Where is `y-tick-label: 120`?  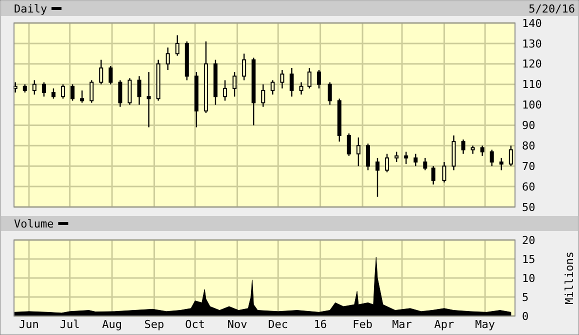 y-tick-label: 120 is located at coordinates (532, 64).